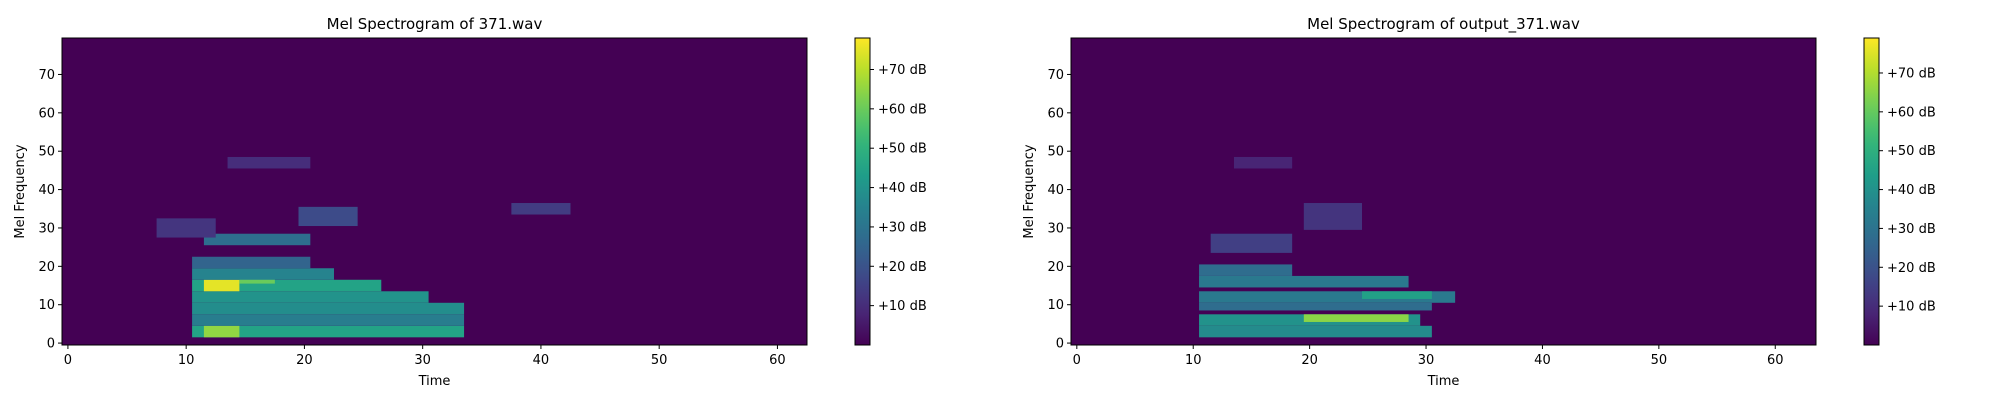 The image size is (2000, 400). I want to click on chart-title: Mel Spectrogram of 371.wav, so click(435, 24).